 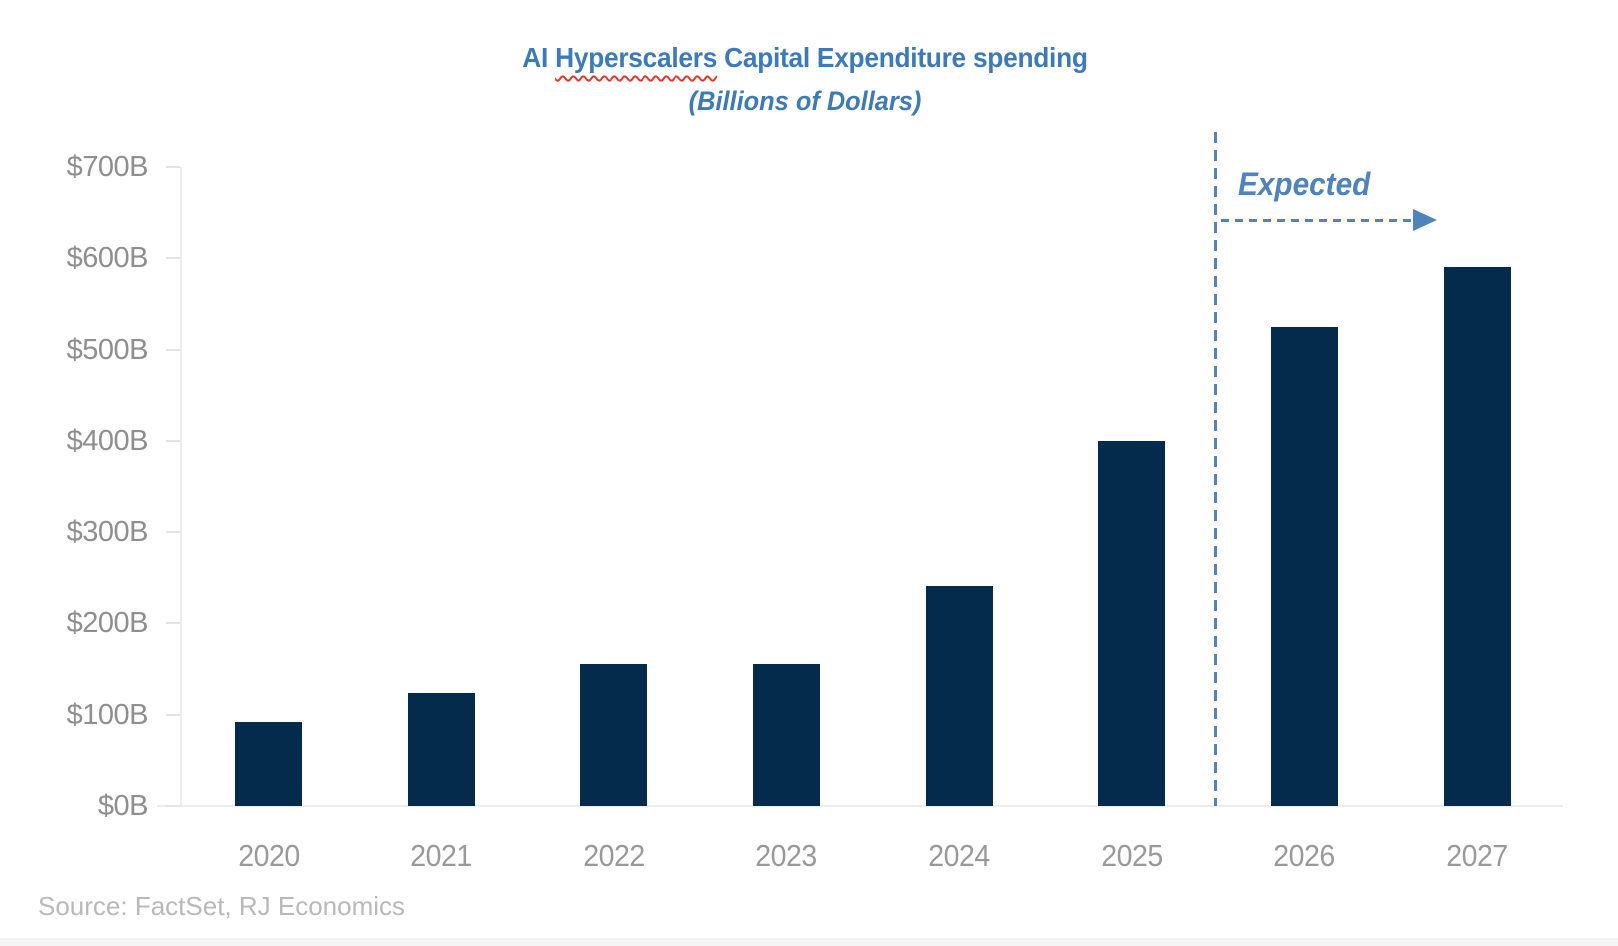 I want to click on bar-2020, so click(x=268, y=764).